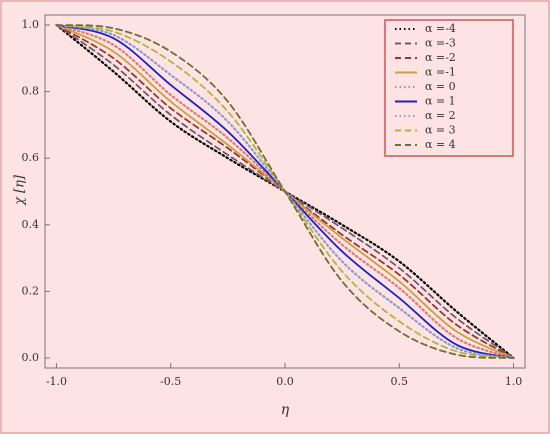 The width and height of the screenshot is (550, 434). Describe the element at coordinates (440, 57) in the screenshot. I see `legend-label: α =-2` at that location.